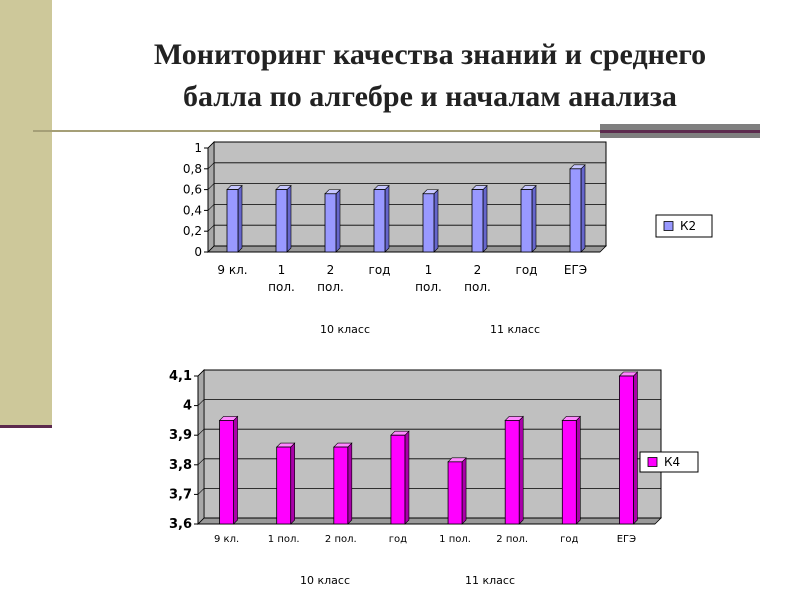 This screenshot has height=600, width=800. Describe the element at coordinates (688, 226) in the screenshot. I see `legend-label: К2` at that location.